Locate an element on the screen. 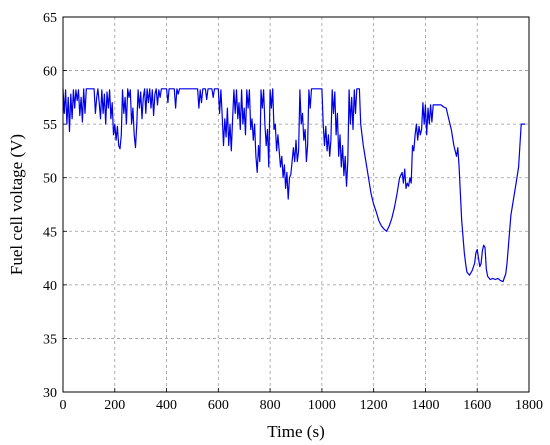  y-tick-label: 60 is located at coordinates (50, 72).